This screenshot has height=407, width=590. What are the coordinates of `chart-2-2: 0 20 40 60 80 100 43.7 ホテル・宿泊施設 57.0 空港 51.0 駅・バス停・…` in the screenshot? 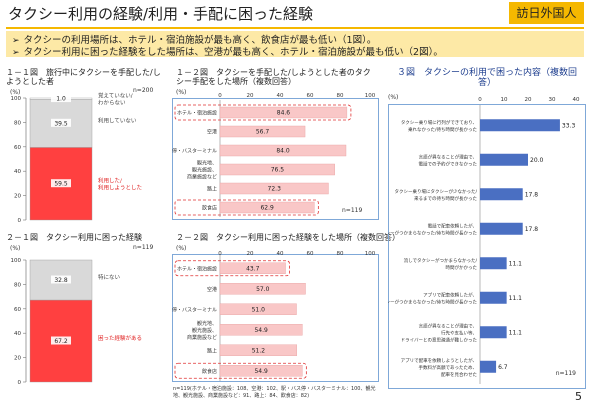 It's located at (274, 316).